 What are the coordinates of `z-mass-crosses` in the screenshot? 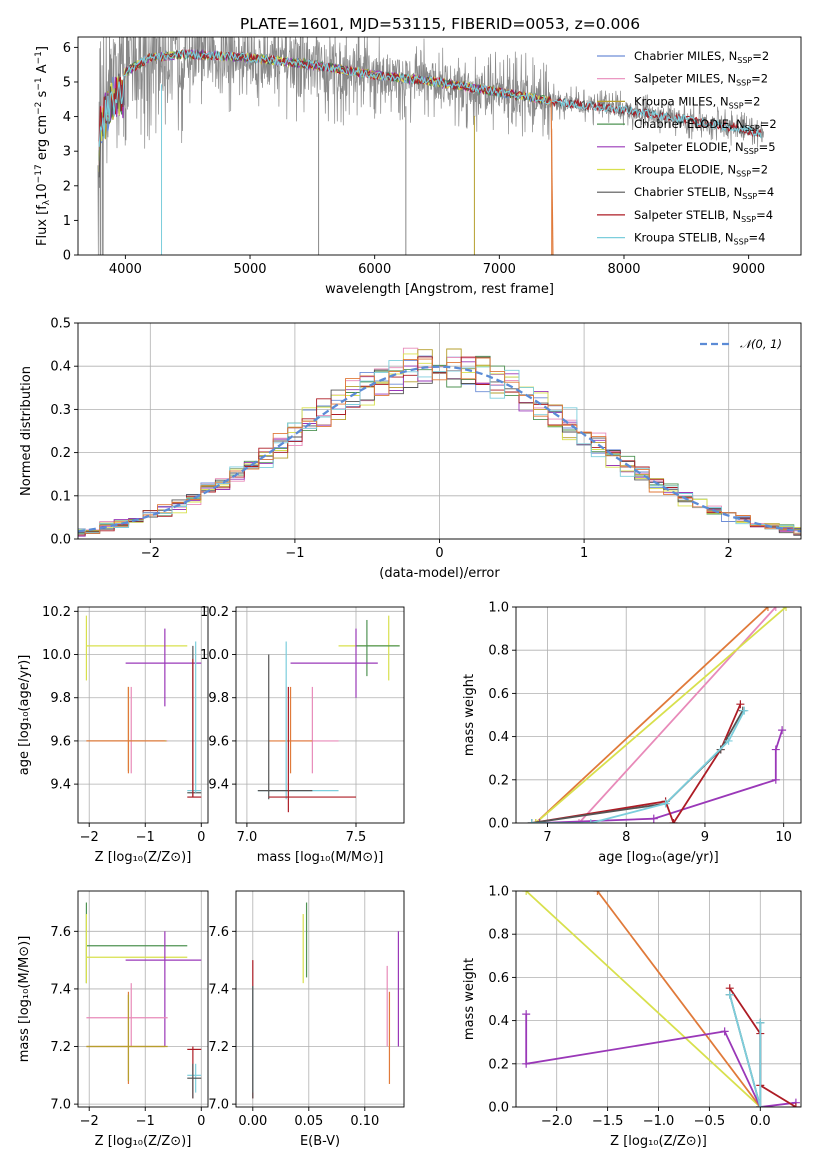 It's located at (143, 1000).